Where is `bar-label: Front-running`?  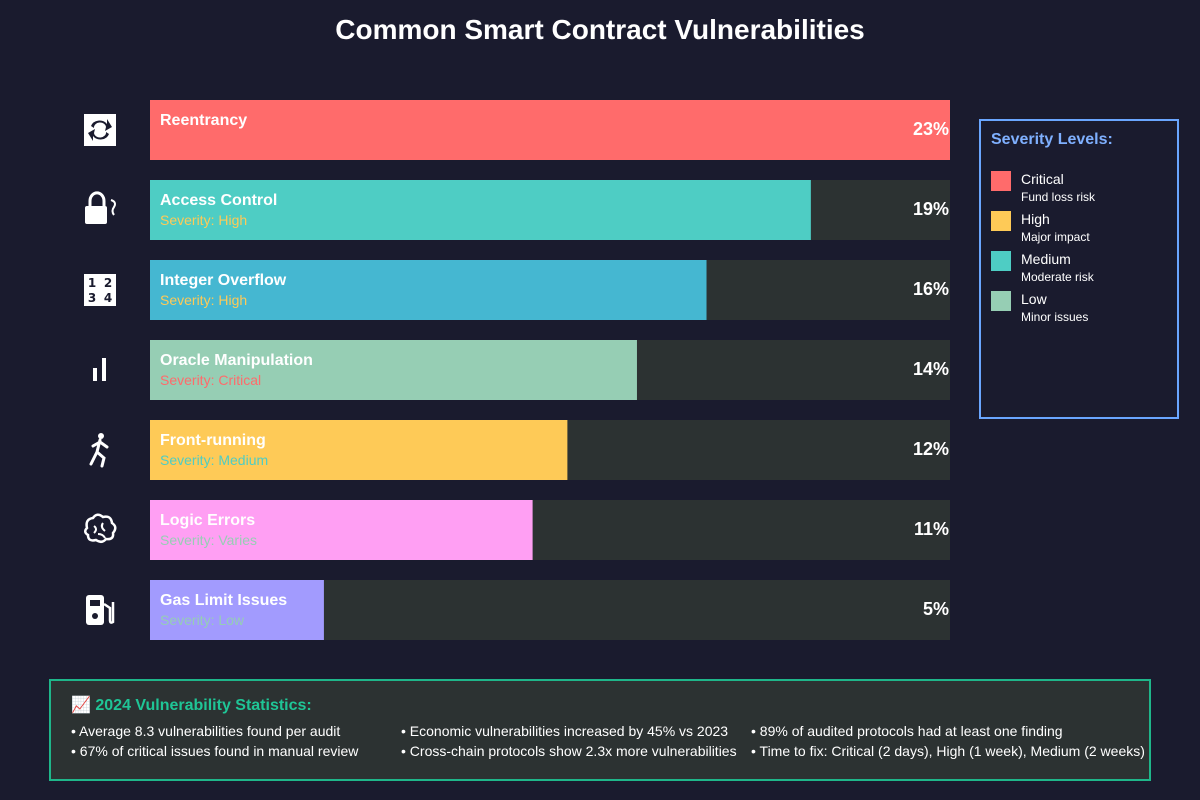
bar-label: Front-running is located at coordinates (213, 440).